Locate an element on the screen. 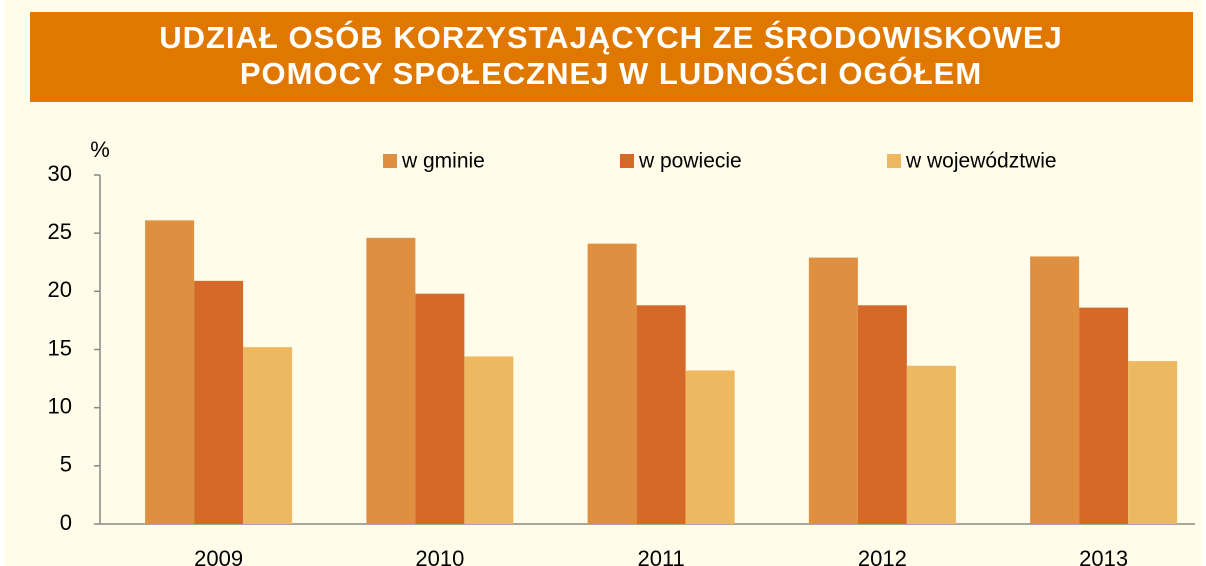  x-tick-label: 2011 is located at coordinates (660, 556).